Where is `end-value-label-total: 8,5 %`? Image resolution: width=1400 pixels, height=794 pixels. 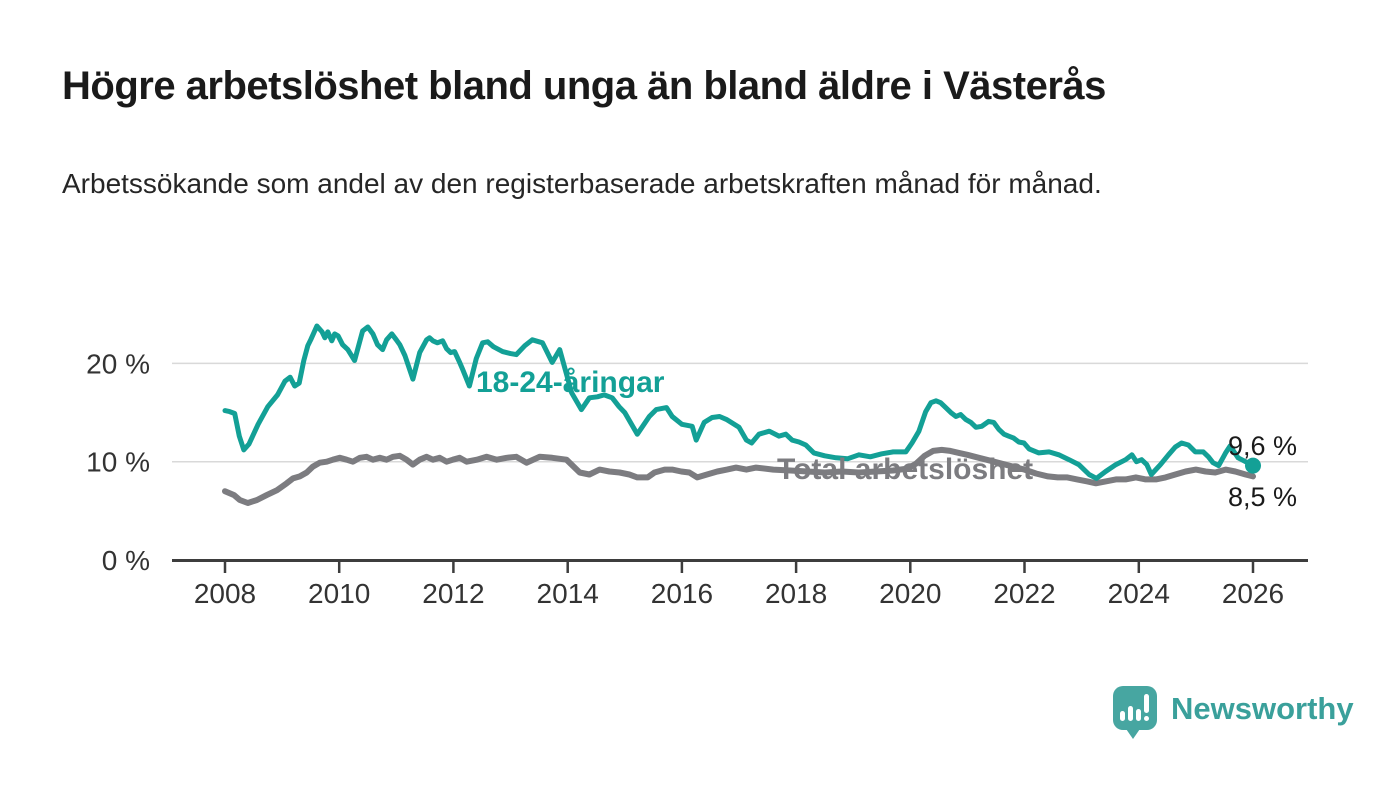
end-value-label-total: 8,5 % is located at coordinates (1262, 497).